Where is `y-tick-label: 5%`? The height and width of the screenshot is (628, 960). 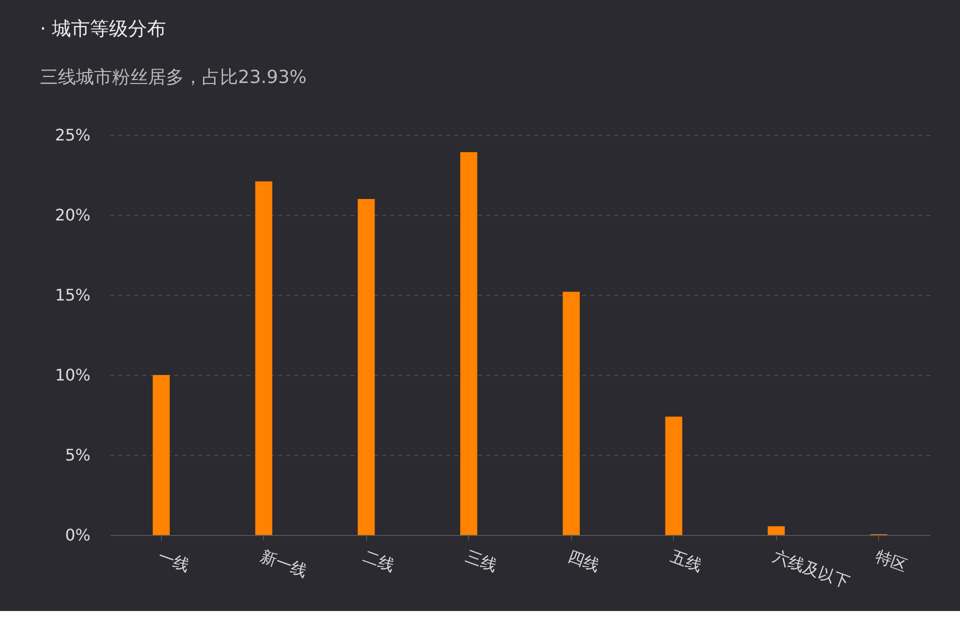
y-tick-label: 5% is located at coordinates (77, 455).